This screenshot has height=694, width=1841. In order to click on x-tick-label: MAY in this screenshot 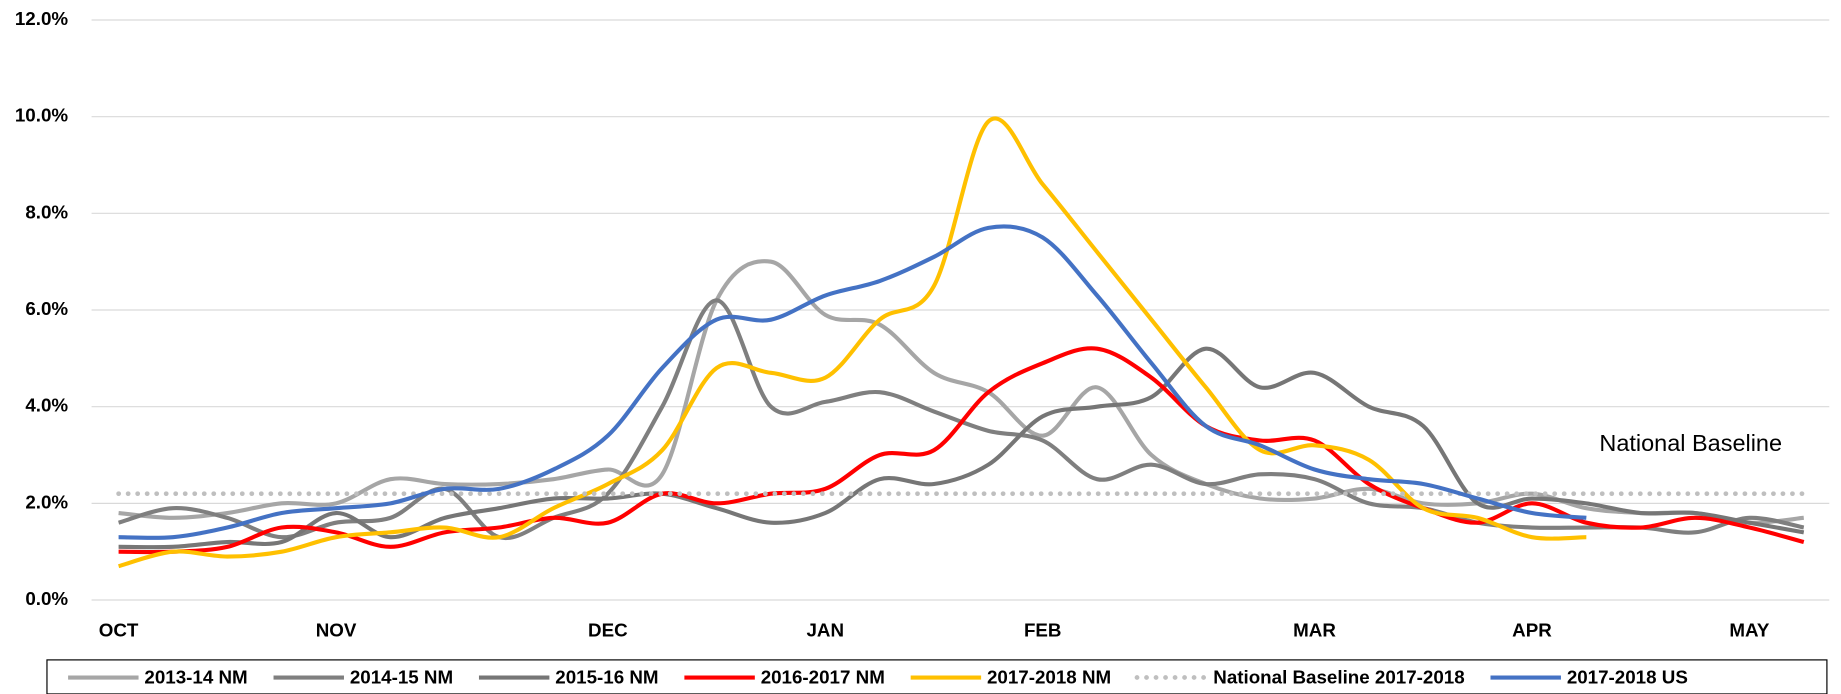, I will do `click(1749, 630)`.